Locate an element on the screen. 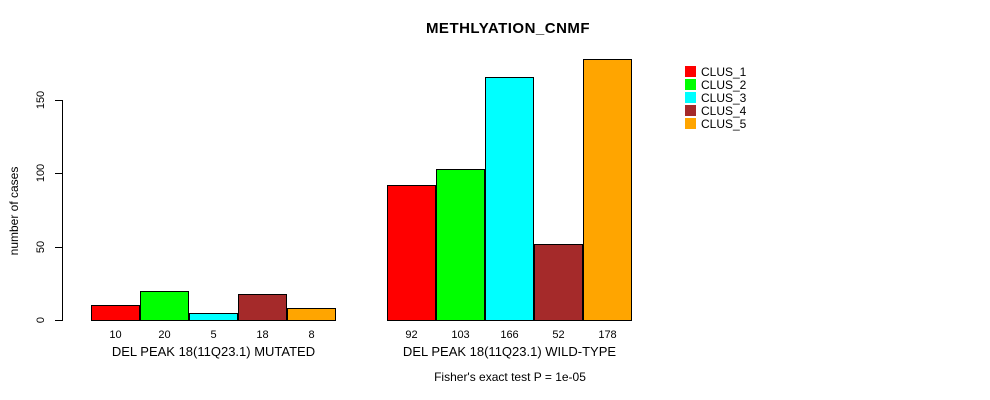 The height and width of the screenshot is (400, 990). legend-item: CLUS_4 is located at coordinates (715, 110).